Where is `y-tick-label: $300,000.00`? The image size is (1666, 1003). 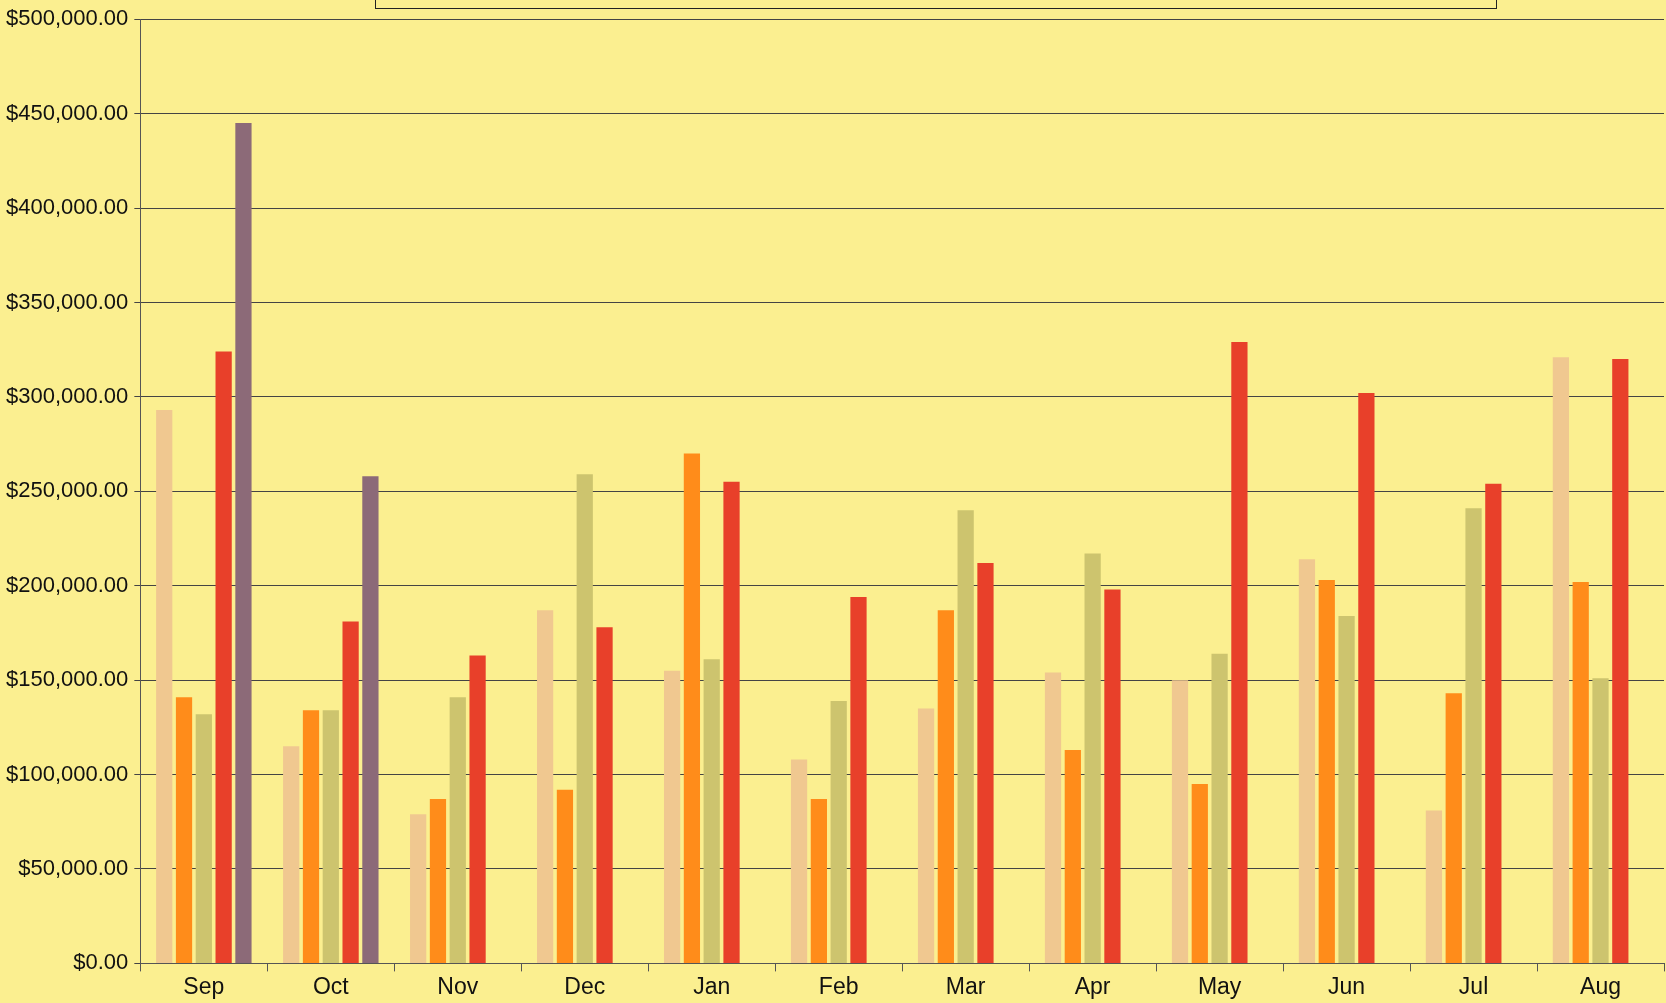
y-tick-label: $300,000.00 is located at coordinates (67, 395).